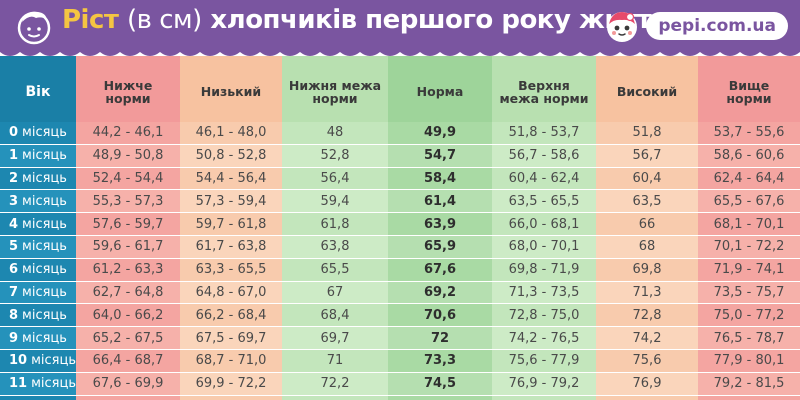 The height and width of the screenshot is (400, 800). I want to click on age-cell: 2 місяць, so click(38, 178).